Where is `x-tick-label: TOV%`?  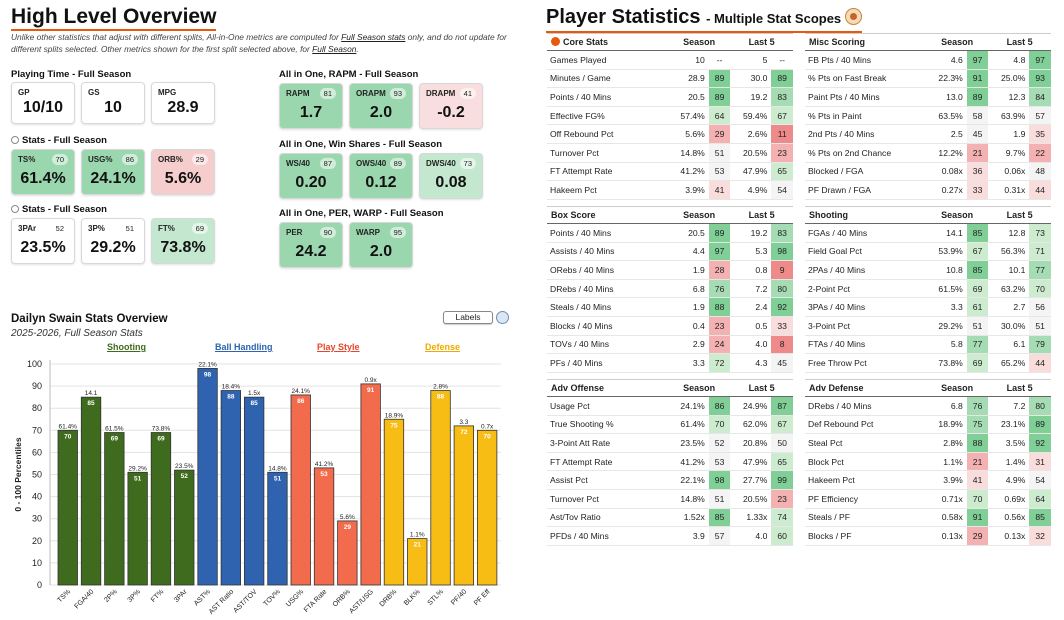 x-tick-label: TOV% is located at coordinates (271, 597).